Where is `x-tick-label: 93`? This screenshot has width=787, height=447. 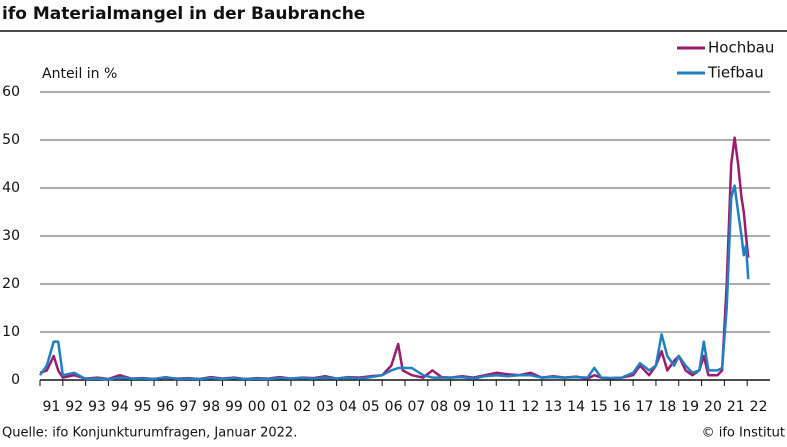 x-tick-label: 93 is located at coordinates (97, 407).